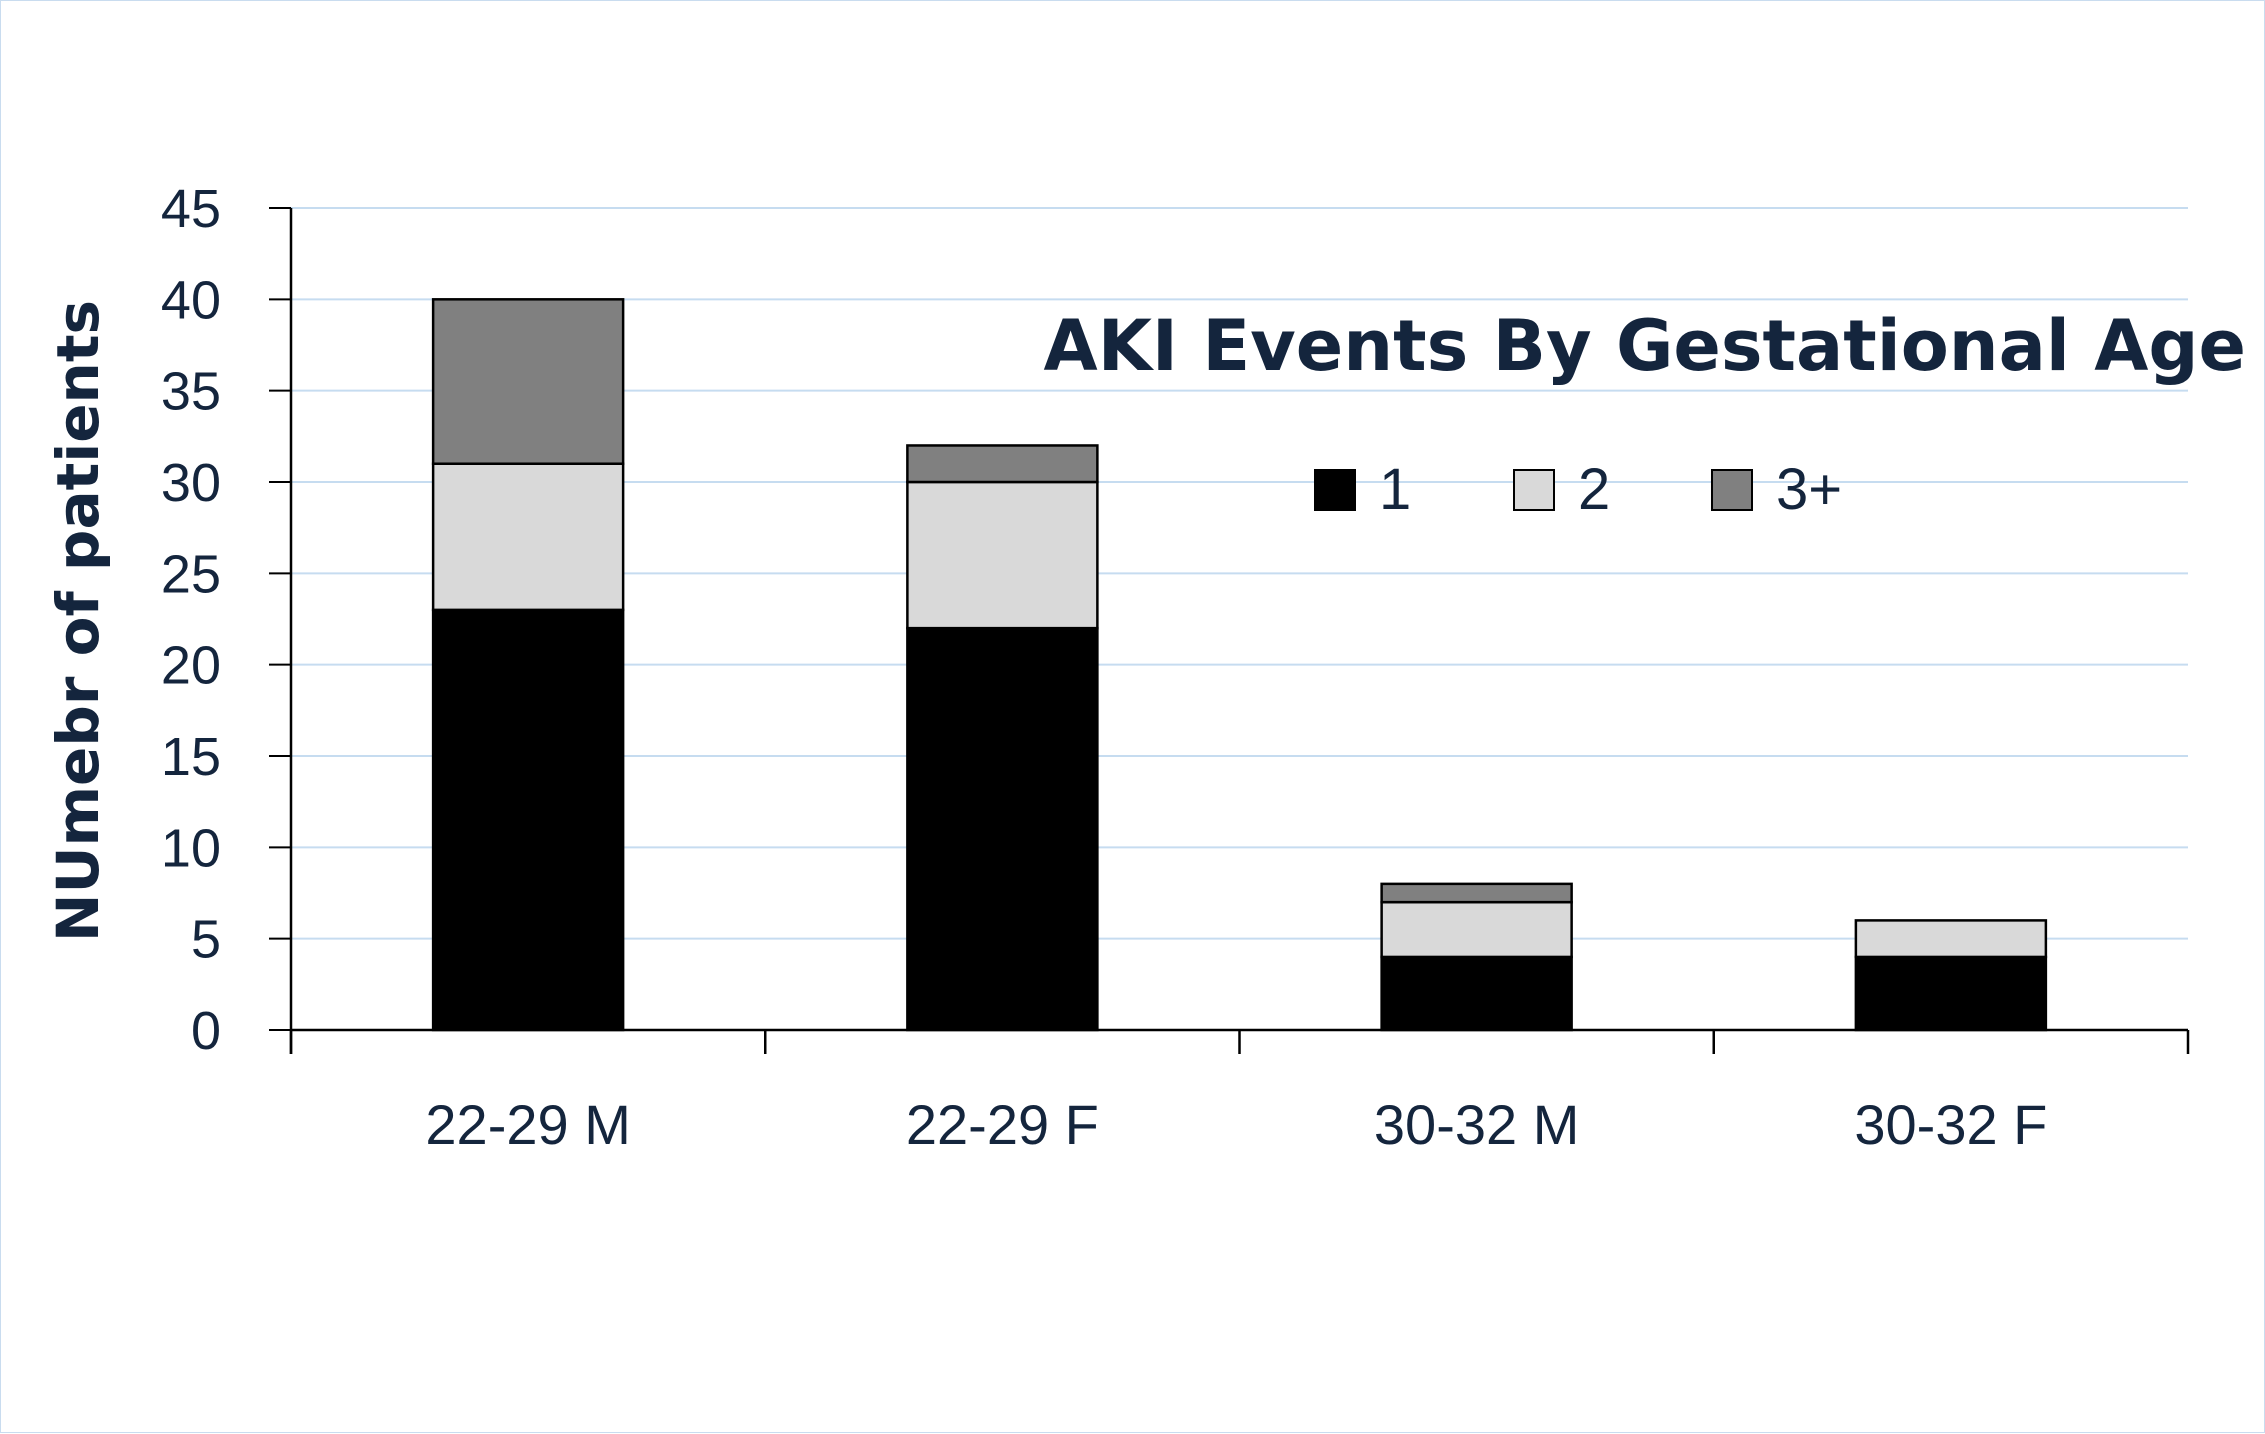  I want to click on x-category-label: 22-29 M, so click(527, 1124).